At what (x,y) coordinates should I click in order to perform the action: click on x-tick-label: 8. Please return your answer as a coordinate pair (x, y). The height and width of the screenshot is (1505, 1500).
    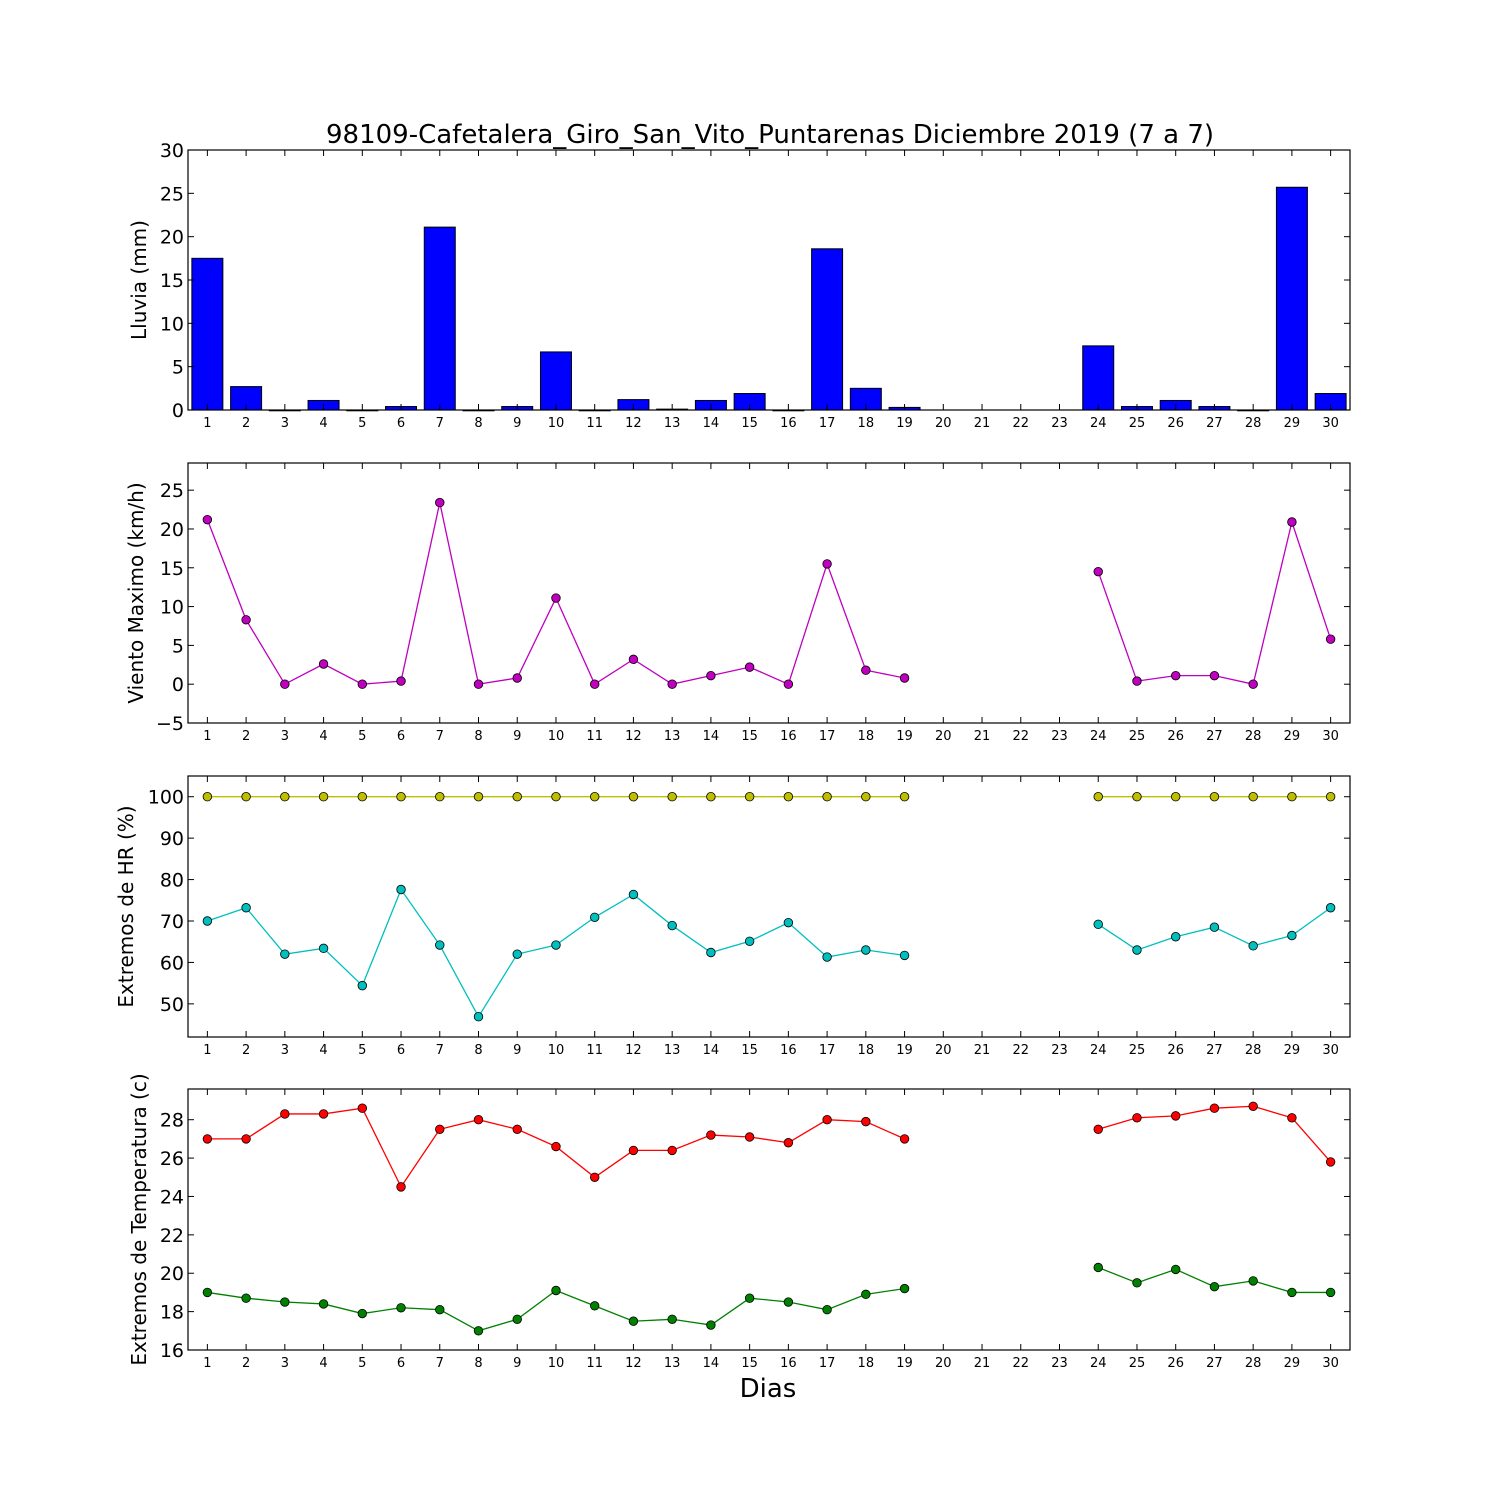
    Looking at the image, I should click on (478, 736).